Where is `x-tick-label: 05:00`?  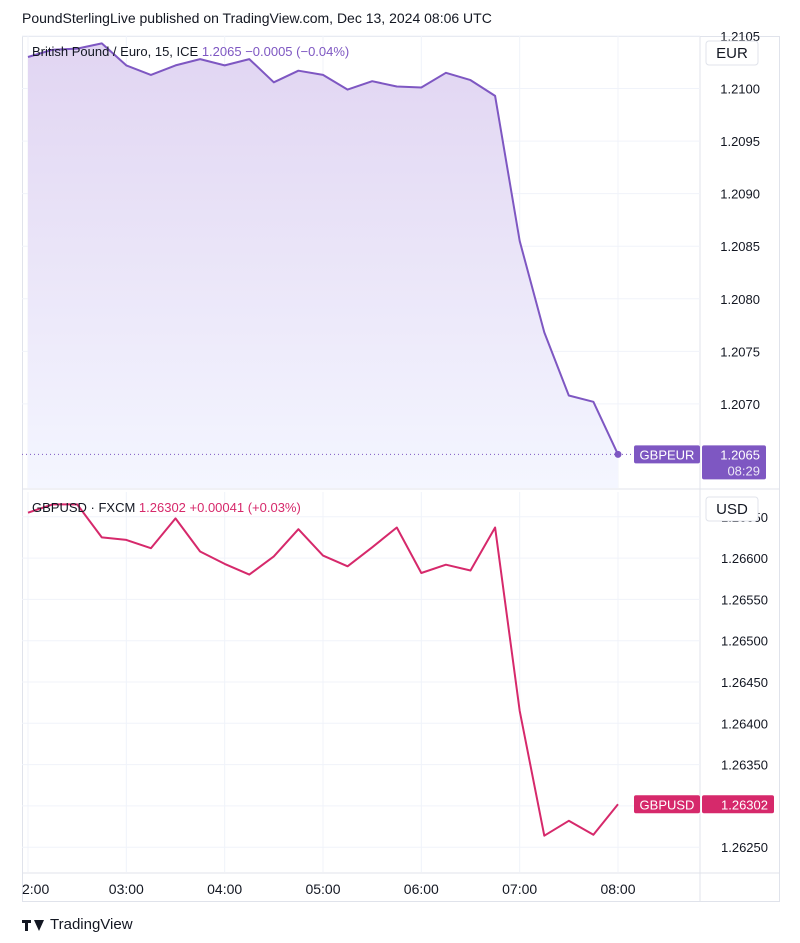
x-tick-label: 05:00 is located at coordinates (322, 889).